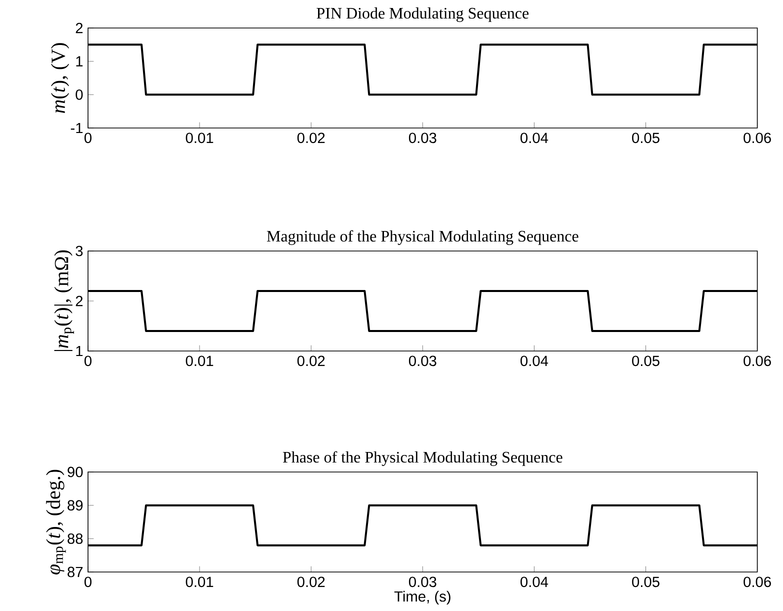 Image resolution: width=783 pixels, height=611 pixels. I want to click on y-axis-title: |m$_{p}$(t)|, (mΩ), so click(64, 301).